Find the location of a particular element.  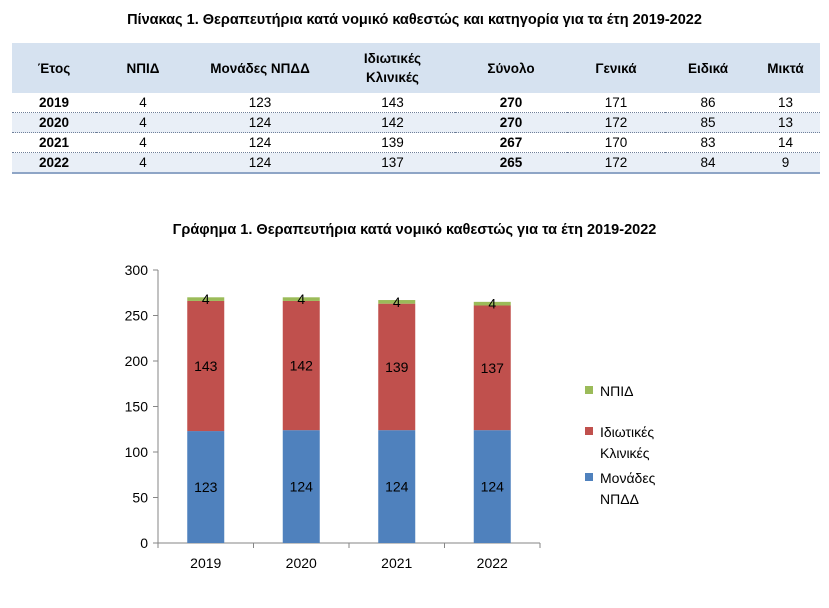

cell-special: 86 is located at coordinates (708, 103).